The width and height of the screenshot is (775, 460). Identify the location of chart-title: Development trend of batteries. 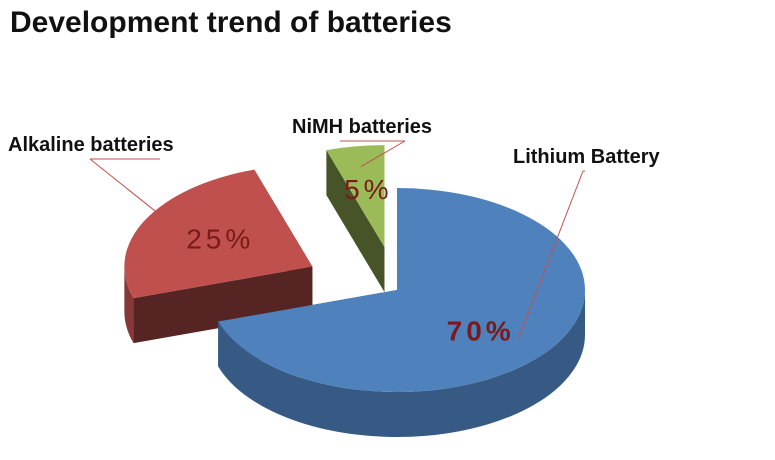
(231, 22).